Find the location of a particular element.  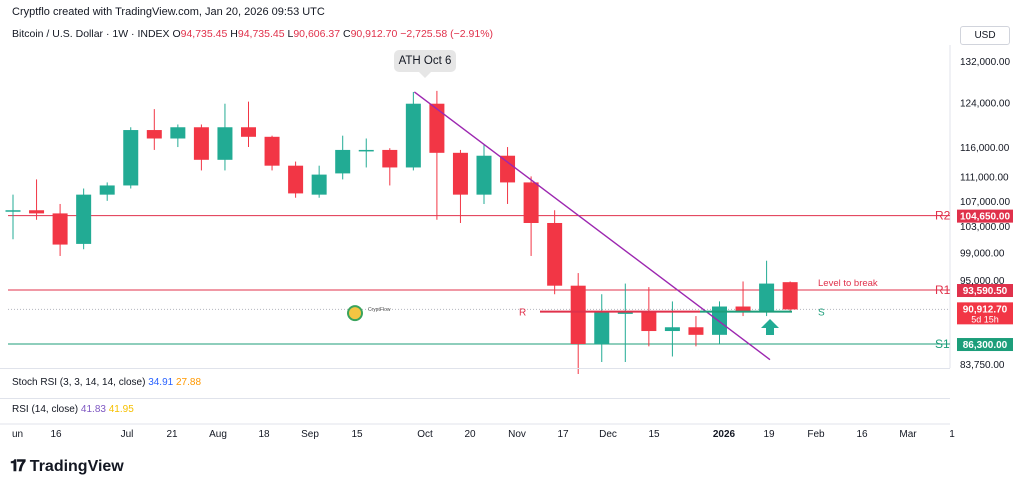

price-tick-label: 111,000.00 is located at coordinates (984, 177).